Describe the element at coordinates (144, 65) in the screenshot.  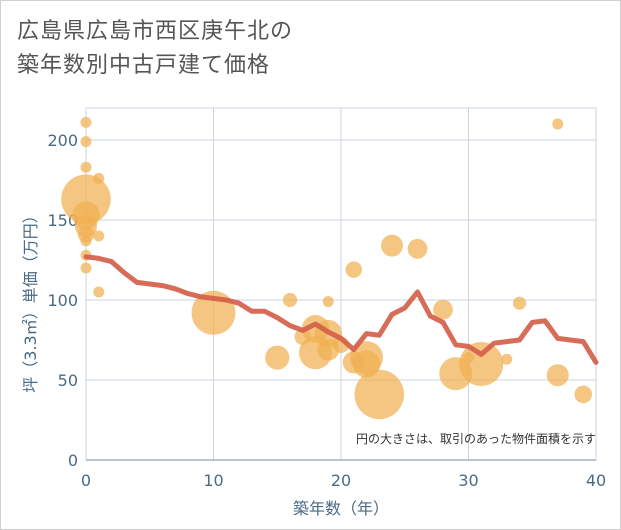
I see `chart-title-line-2: 築年数別中古戸建て価格` at that location.